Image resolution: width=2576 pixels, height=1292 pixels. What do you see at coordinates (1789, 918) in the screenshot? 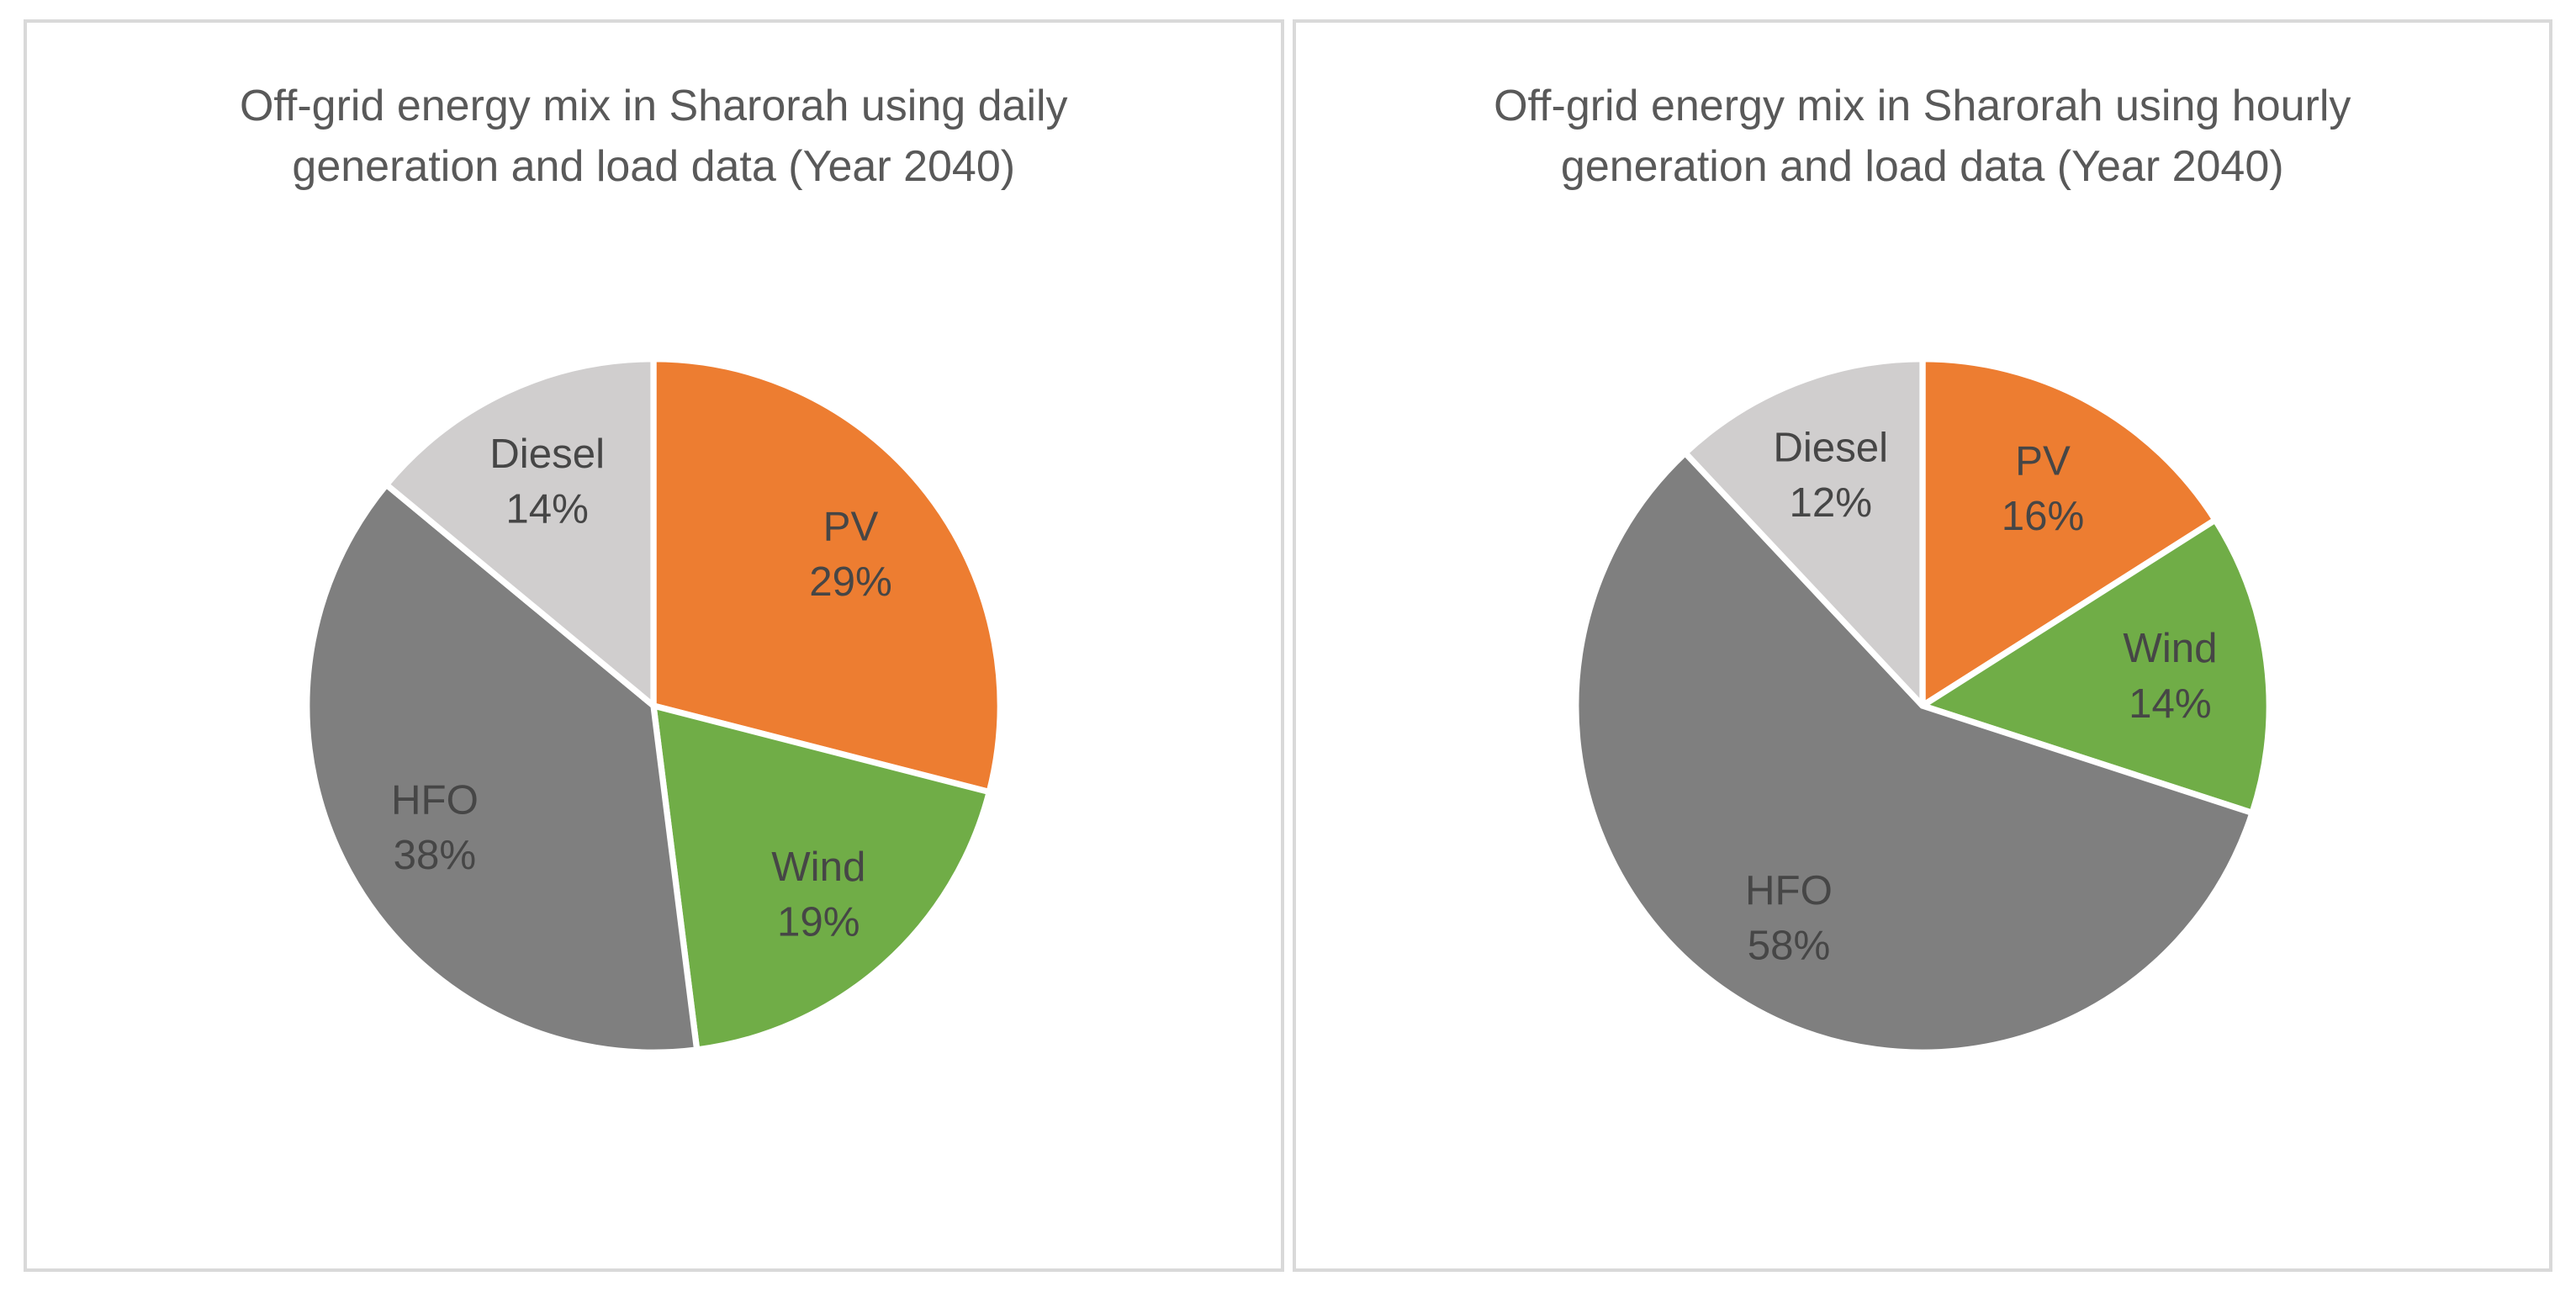
I see `pie-label-hfo: HFO 58%` at bounding box center [1789, 918].